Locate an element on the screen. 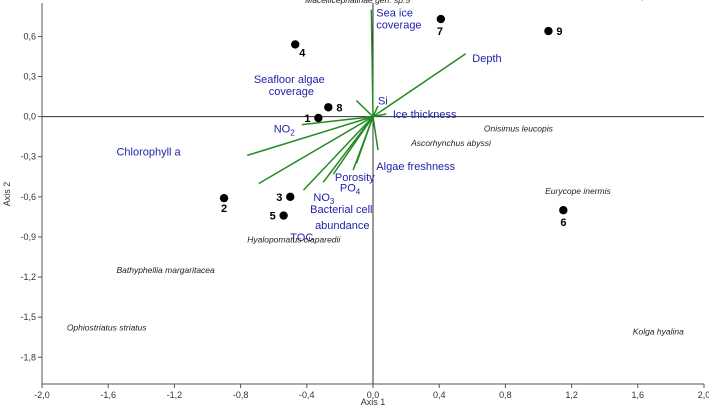 The width and height of the screenshot is (709, 408). species-label: Hyalopomatus claparedii is located at coordinates (294, 239).